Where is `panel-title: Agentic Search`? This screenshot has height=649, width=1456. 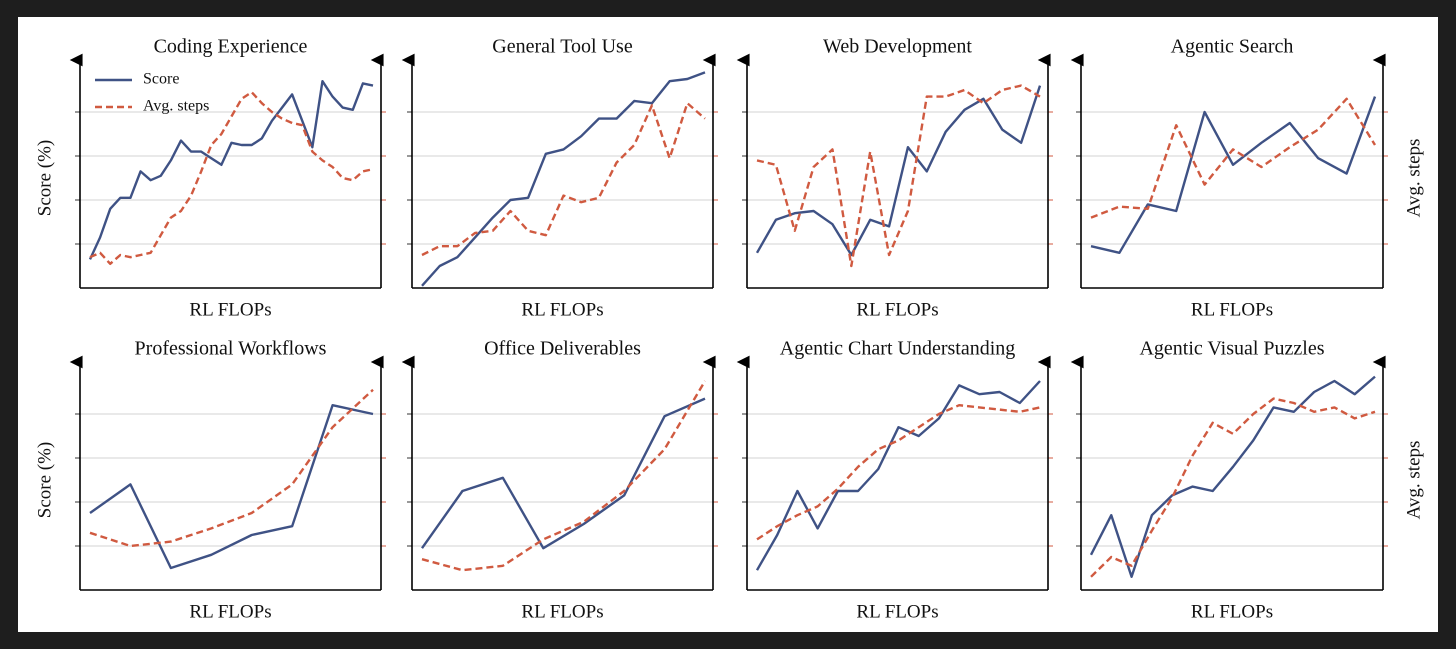
panel-title: Agentic Search is located at coordinates (1232, 47).